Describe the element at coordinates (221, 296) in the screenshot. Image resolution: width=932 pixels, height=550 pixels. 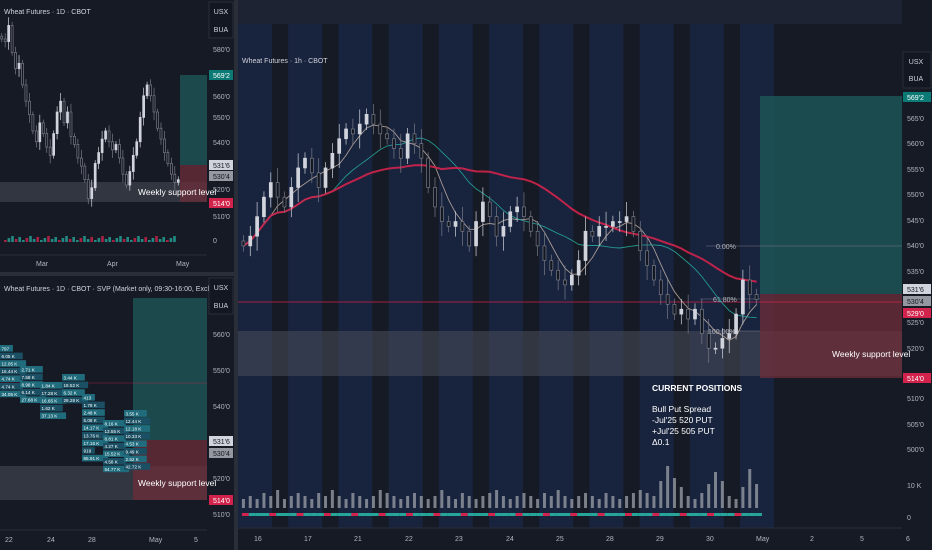
I see `svp-currency-box` at that location.